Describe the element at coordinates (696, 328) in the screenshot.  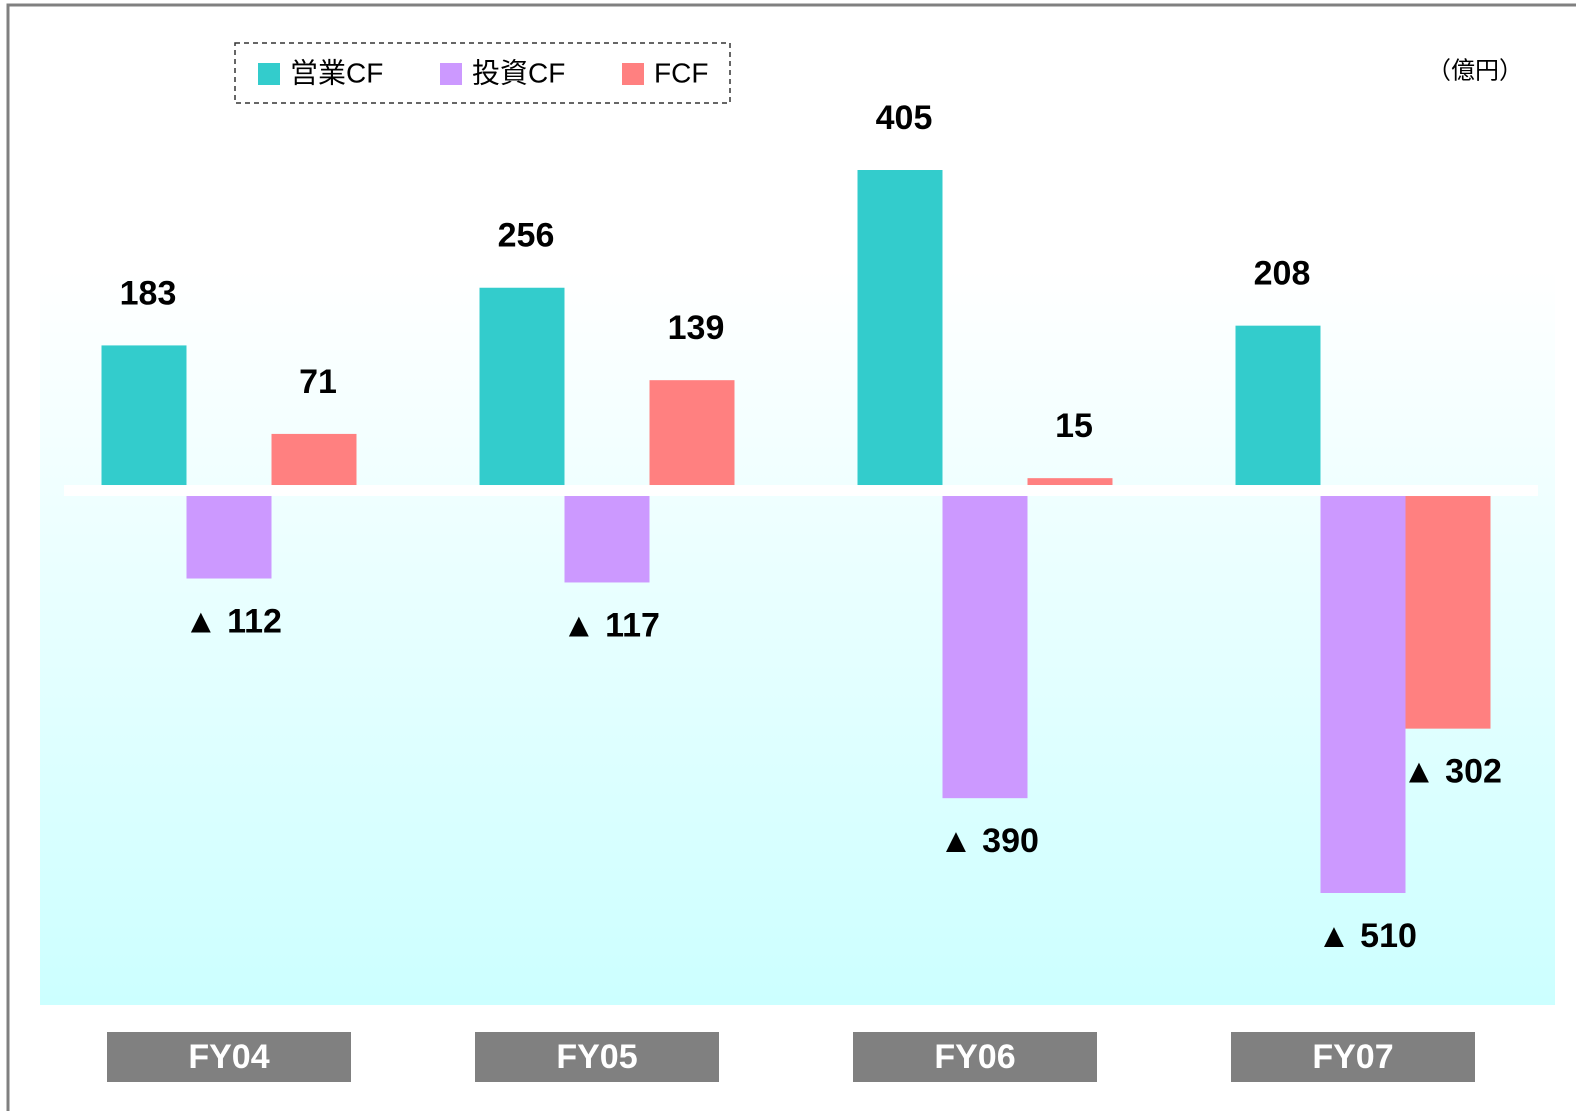
I see `data-label: 139` at that location.